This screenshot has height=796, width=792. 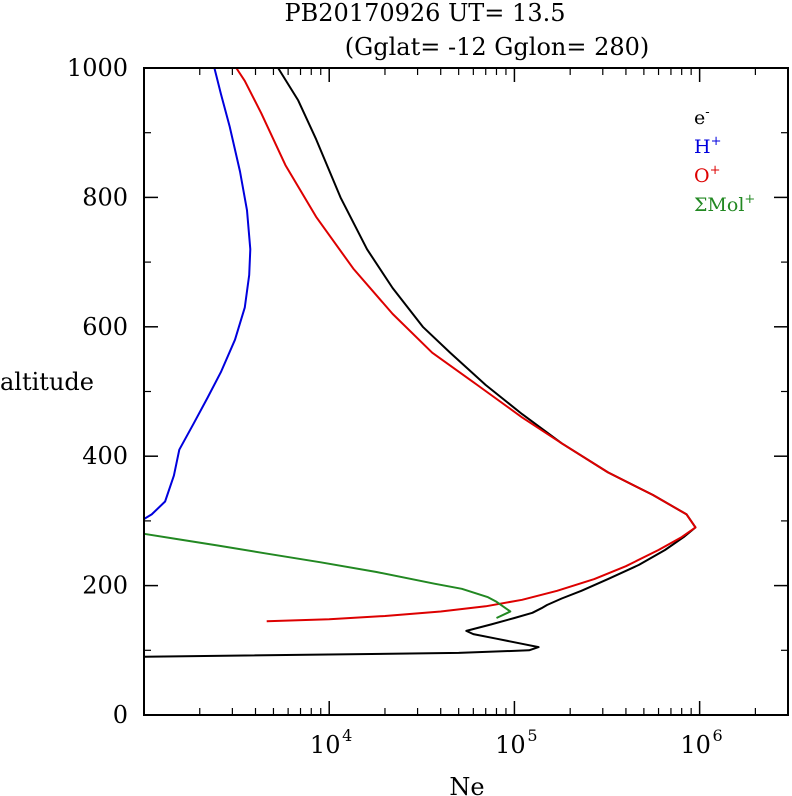 I want to click on legend-entry: e-, so click(x=702, y=117).